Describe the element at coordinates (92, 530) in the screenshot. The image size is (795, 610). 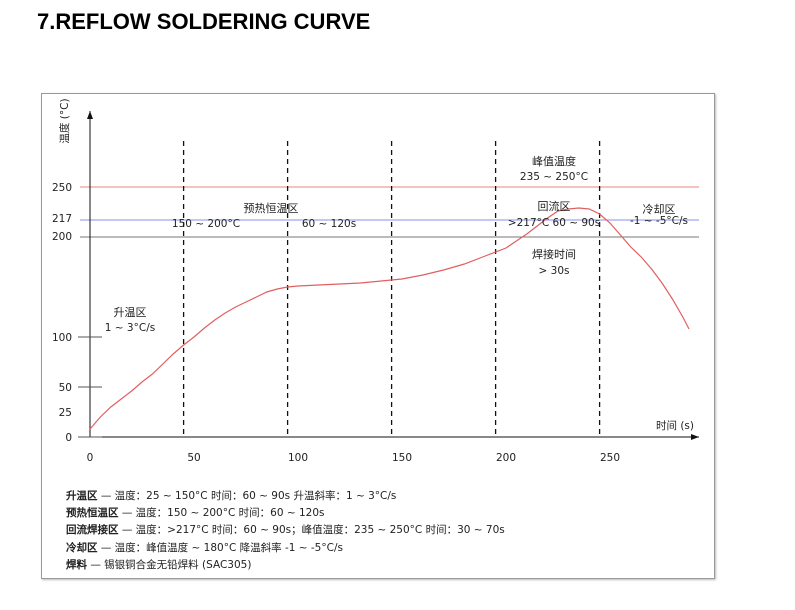
I see `note-term: 回流焊接区` at that location.